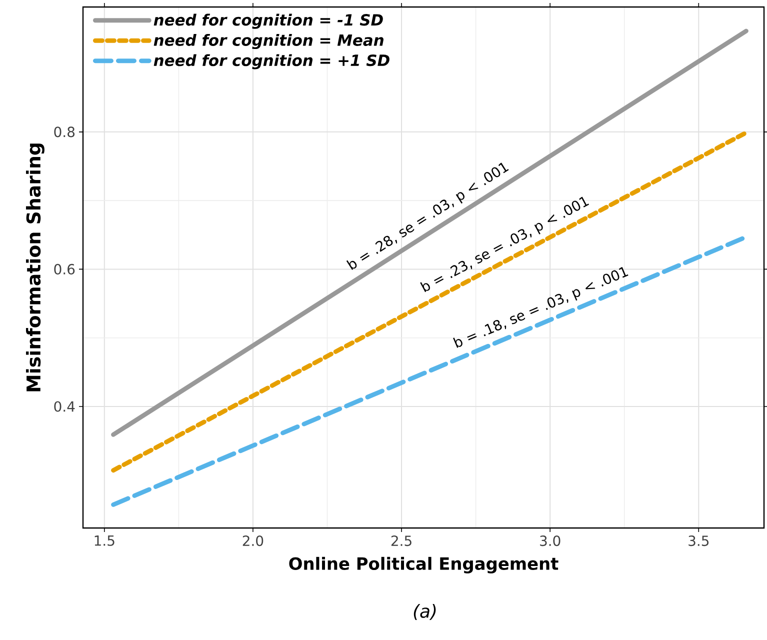  I want to click on x-axis-title: Online Political Engagement, so click(423, 565).